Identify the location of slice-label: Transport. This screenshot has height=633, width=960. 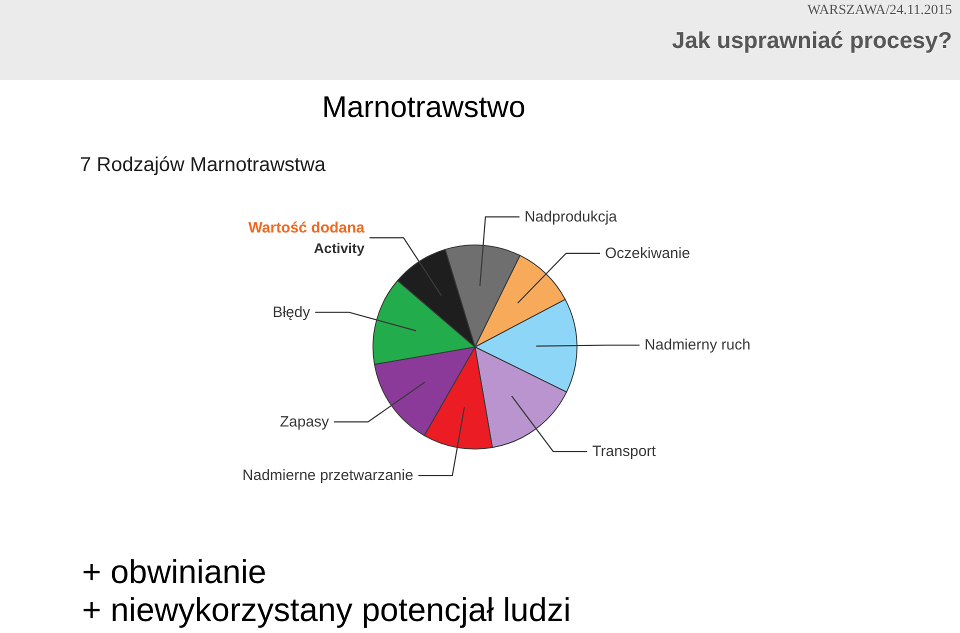
(624, 451).